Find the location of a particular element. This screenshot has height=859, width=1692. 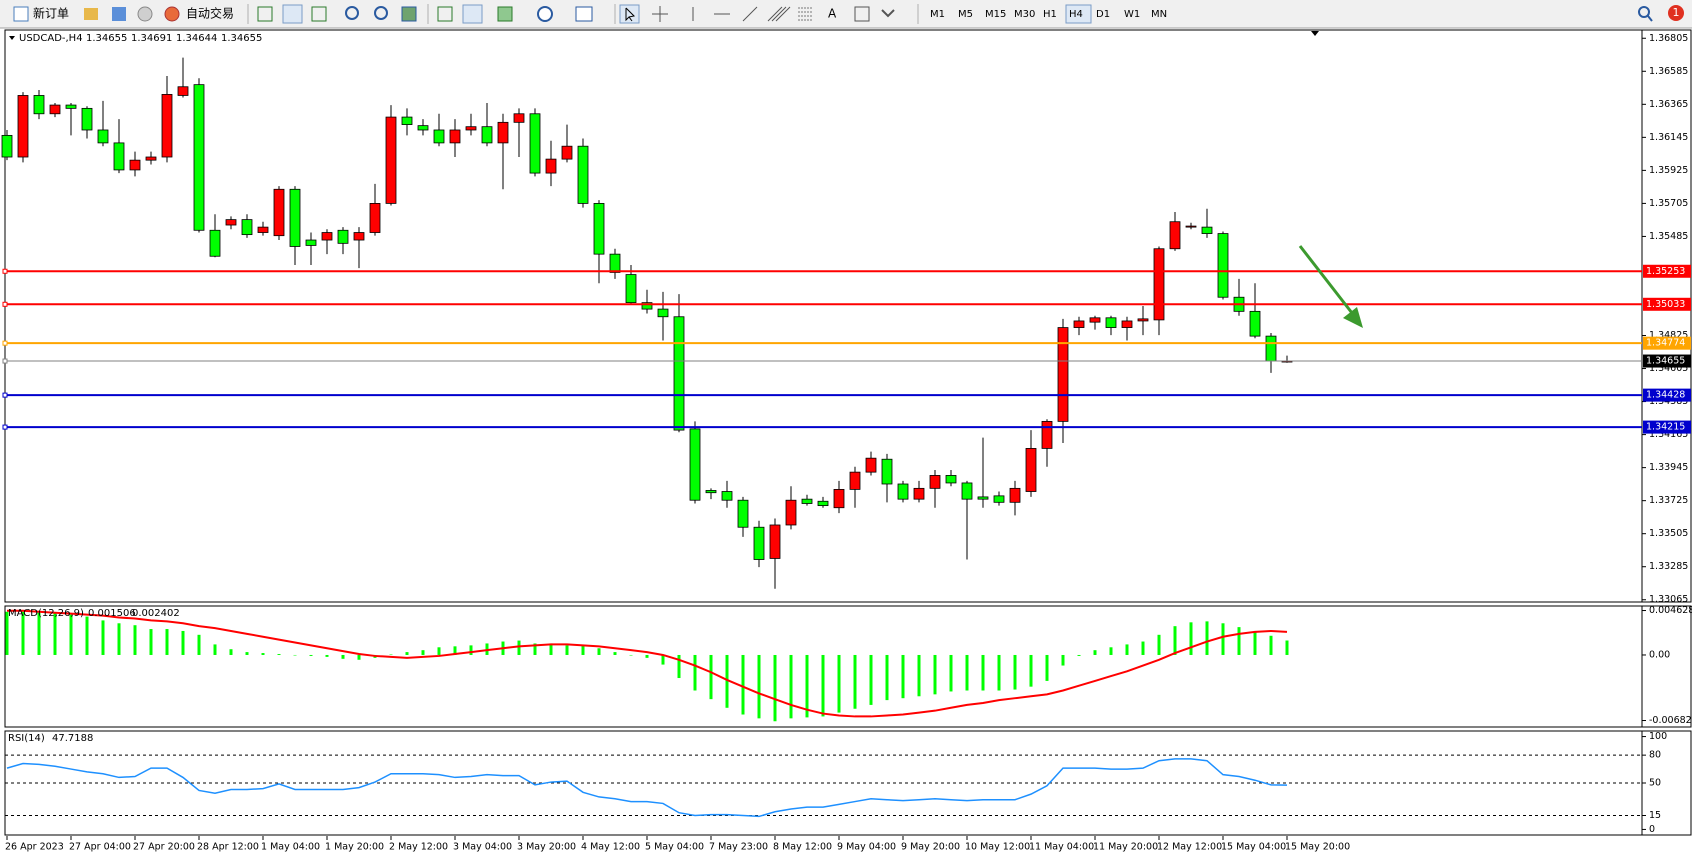

y-tick-label: 1.35705 is located at coordinates (1668, 203).